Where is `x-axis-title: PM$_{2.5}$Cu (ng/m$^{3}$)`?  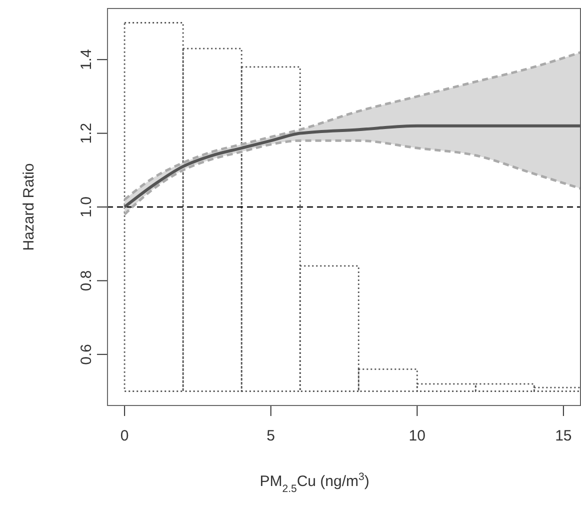 x-axis-title: PM$_{2.5}$Cu (ng/m$^{3}$) is located at coordinates (315, 483).